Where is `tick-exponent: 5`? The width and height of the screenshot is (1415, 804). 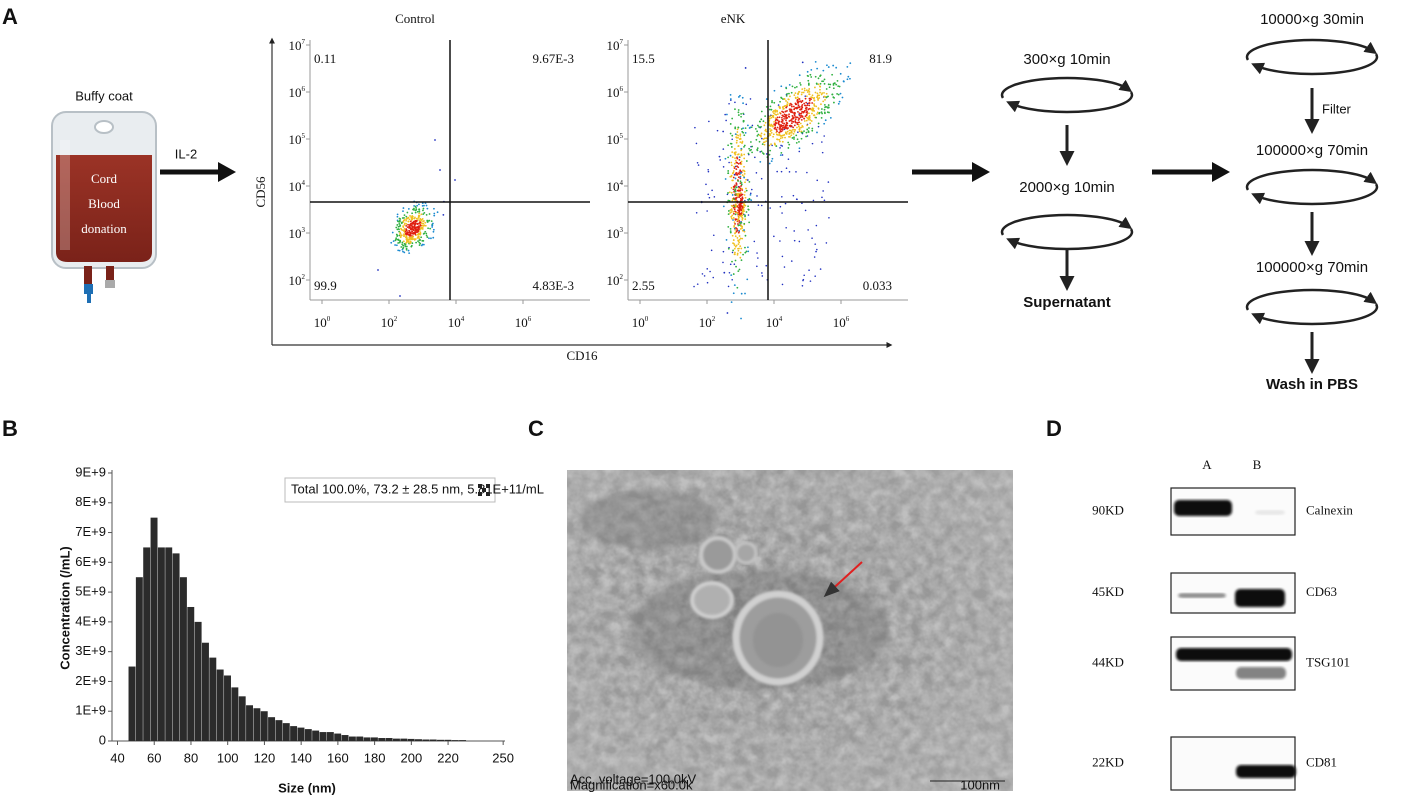
tick-exponent: 5 is located at coordinates (304, 136).